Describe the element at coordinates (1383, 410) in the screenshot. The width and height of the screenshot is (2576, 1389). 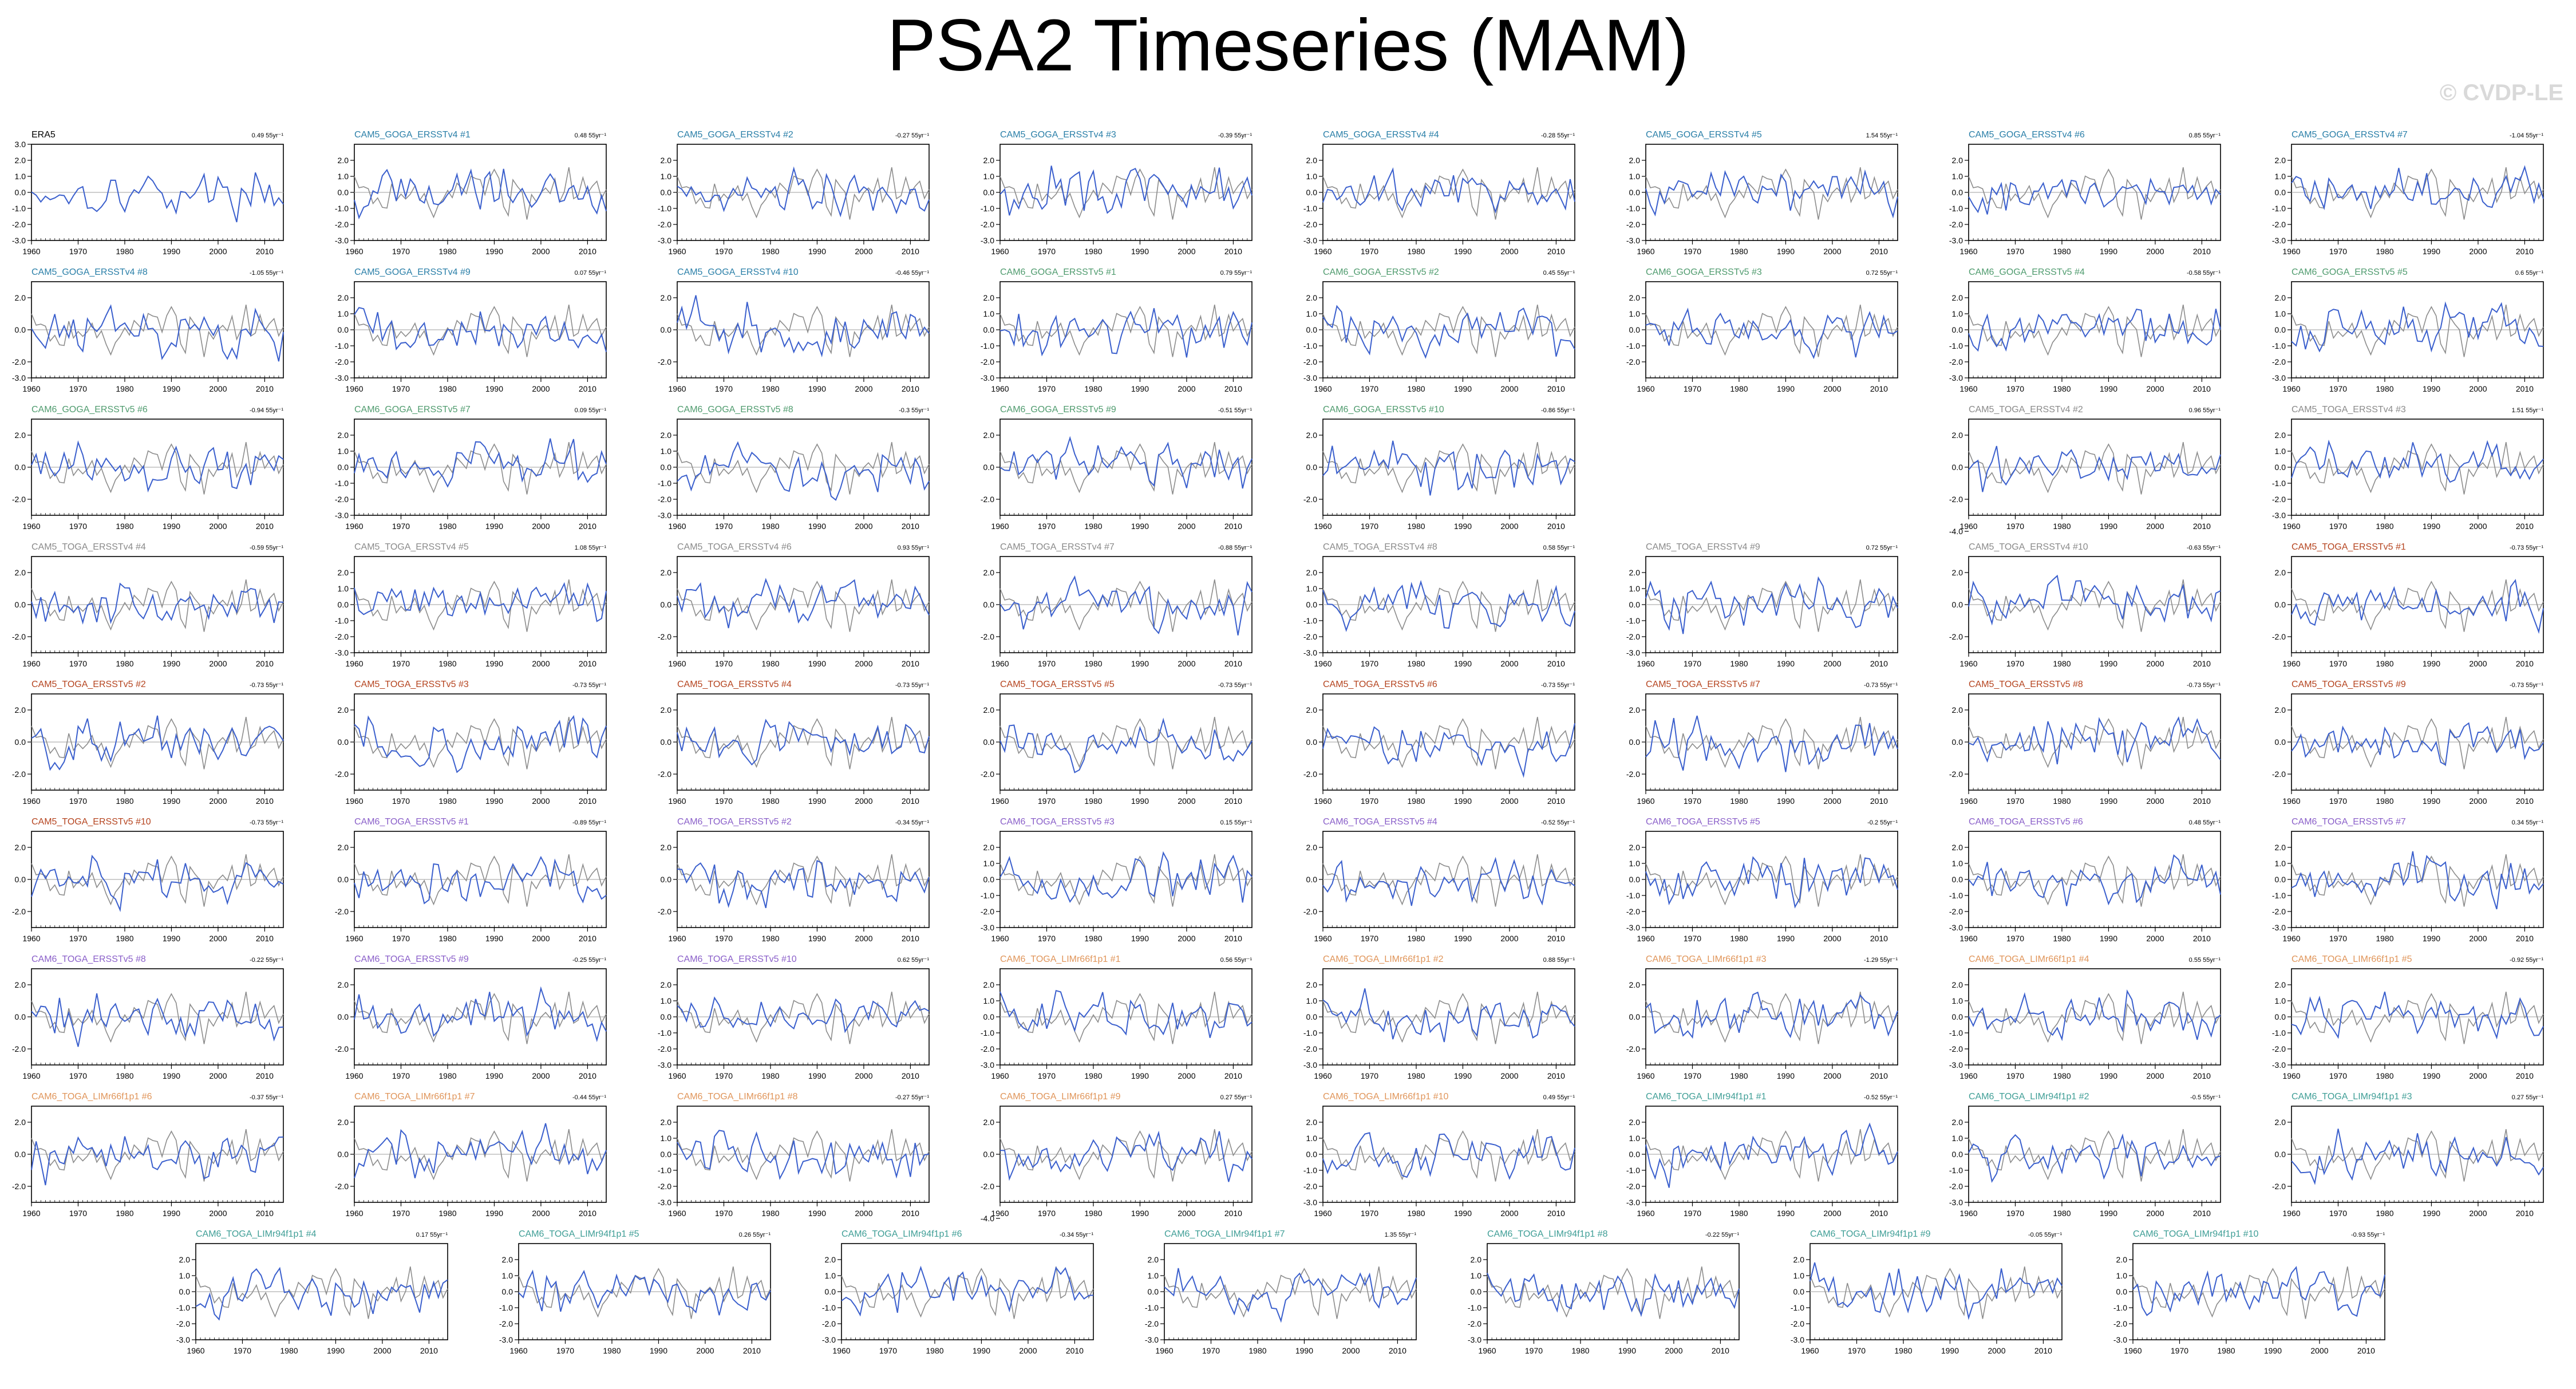
I see `panel-title: CAM6_GOGA_ERSSTv5 #10` at that location.